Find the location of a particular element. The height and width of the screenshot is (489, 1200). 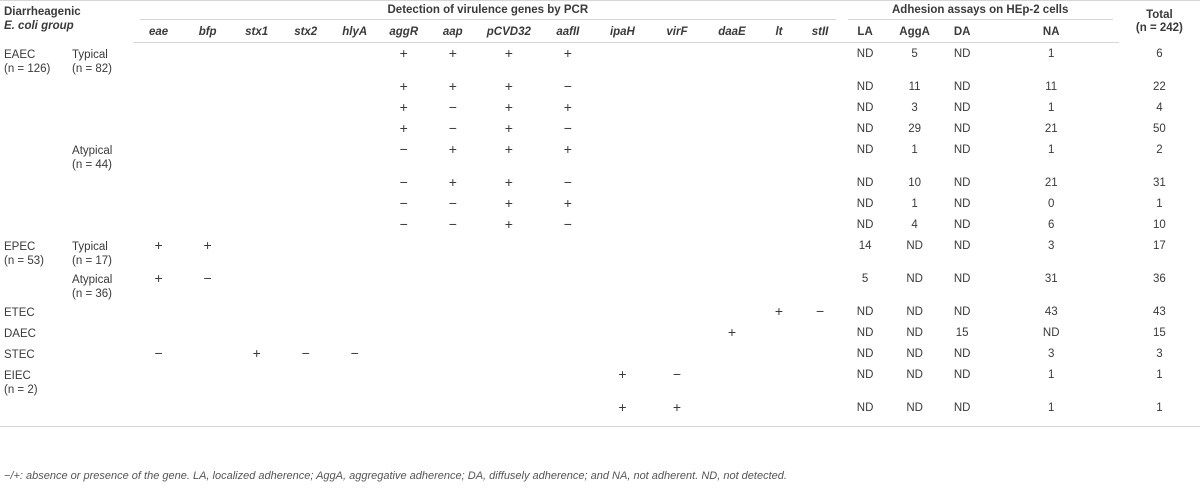

adhesion-cell-na: 21 is located at coordinates (1051, 128).